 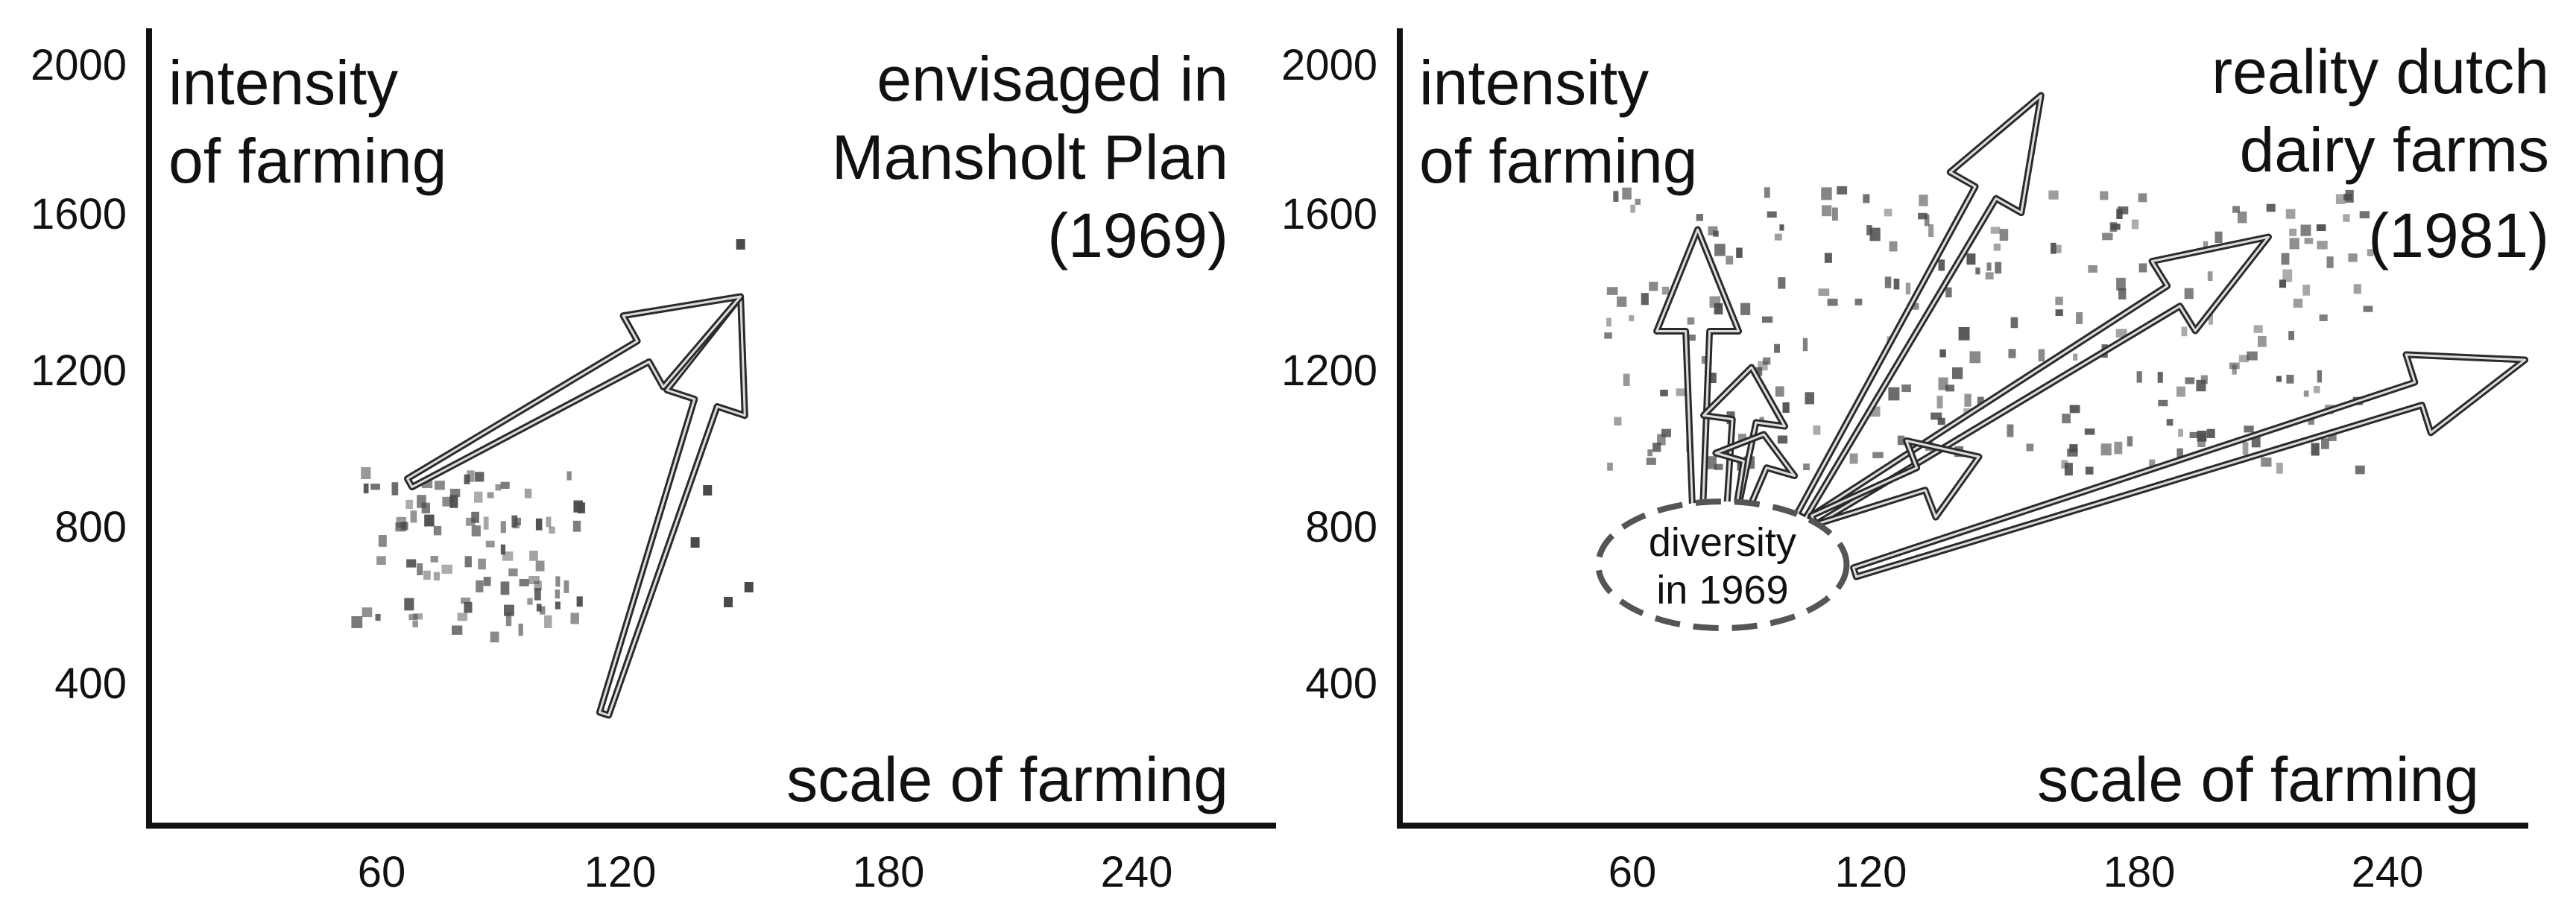 I want to click on right-y-tick-label: 400, so click(x=1341, y=683).